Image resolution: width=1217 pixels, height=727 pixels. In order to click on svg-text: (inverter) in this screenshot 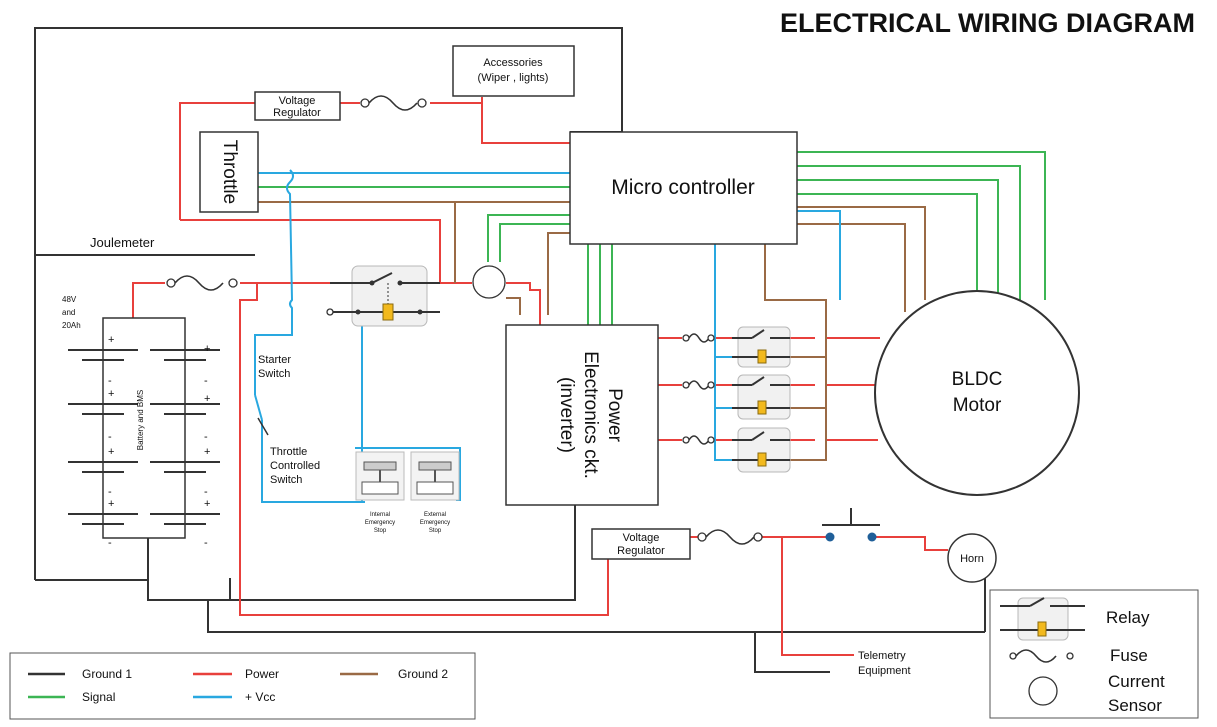, I will do `click(566, 415)`.